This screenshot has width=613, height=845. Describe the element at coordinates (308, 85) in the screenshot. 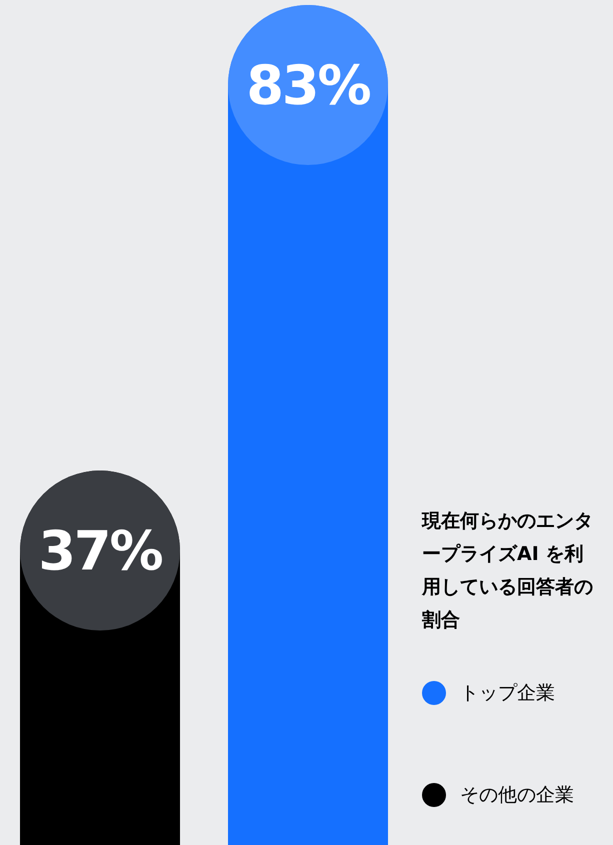

I see `data-label: 83%` at that location.